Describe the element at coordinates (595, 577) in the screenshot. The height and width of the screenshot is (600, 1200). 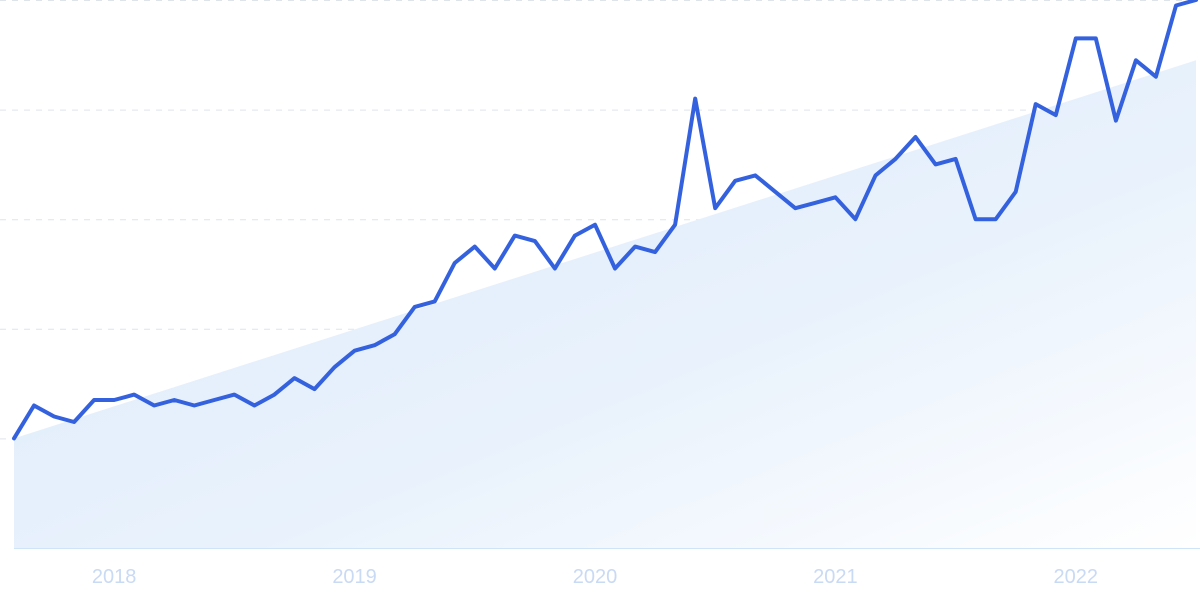
I see `x-tick-label: 2020` at that location.